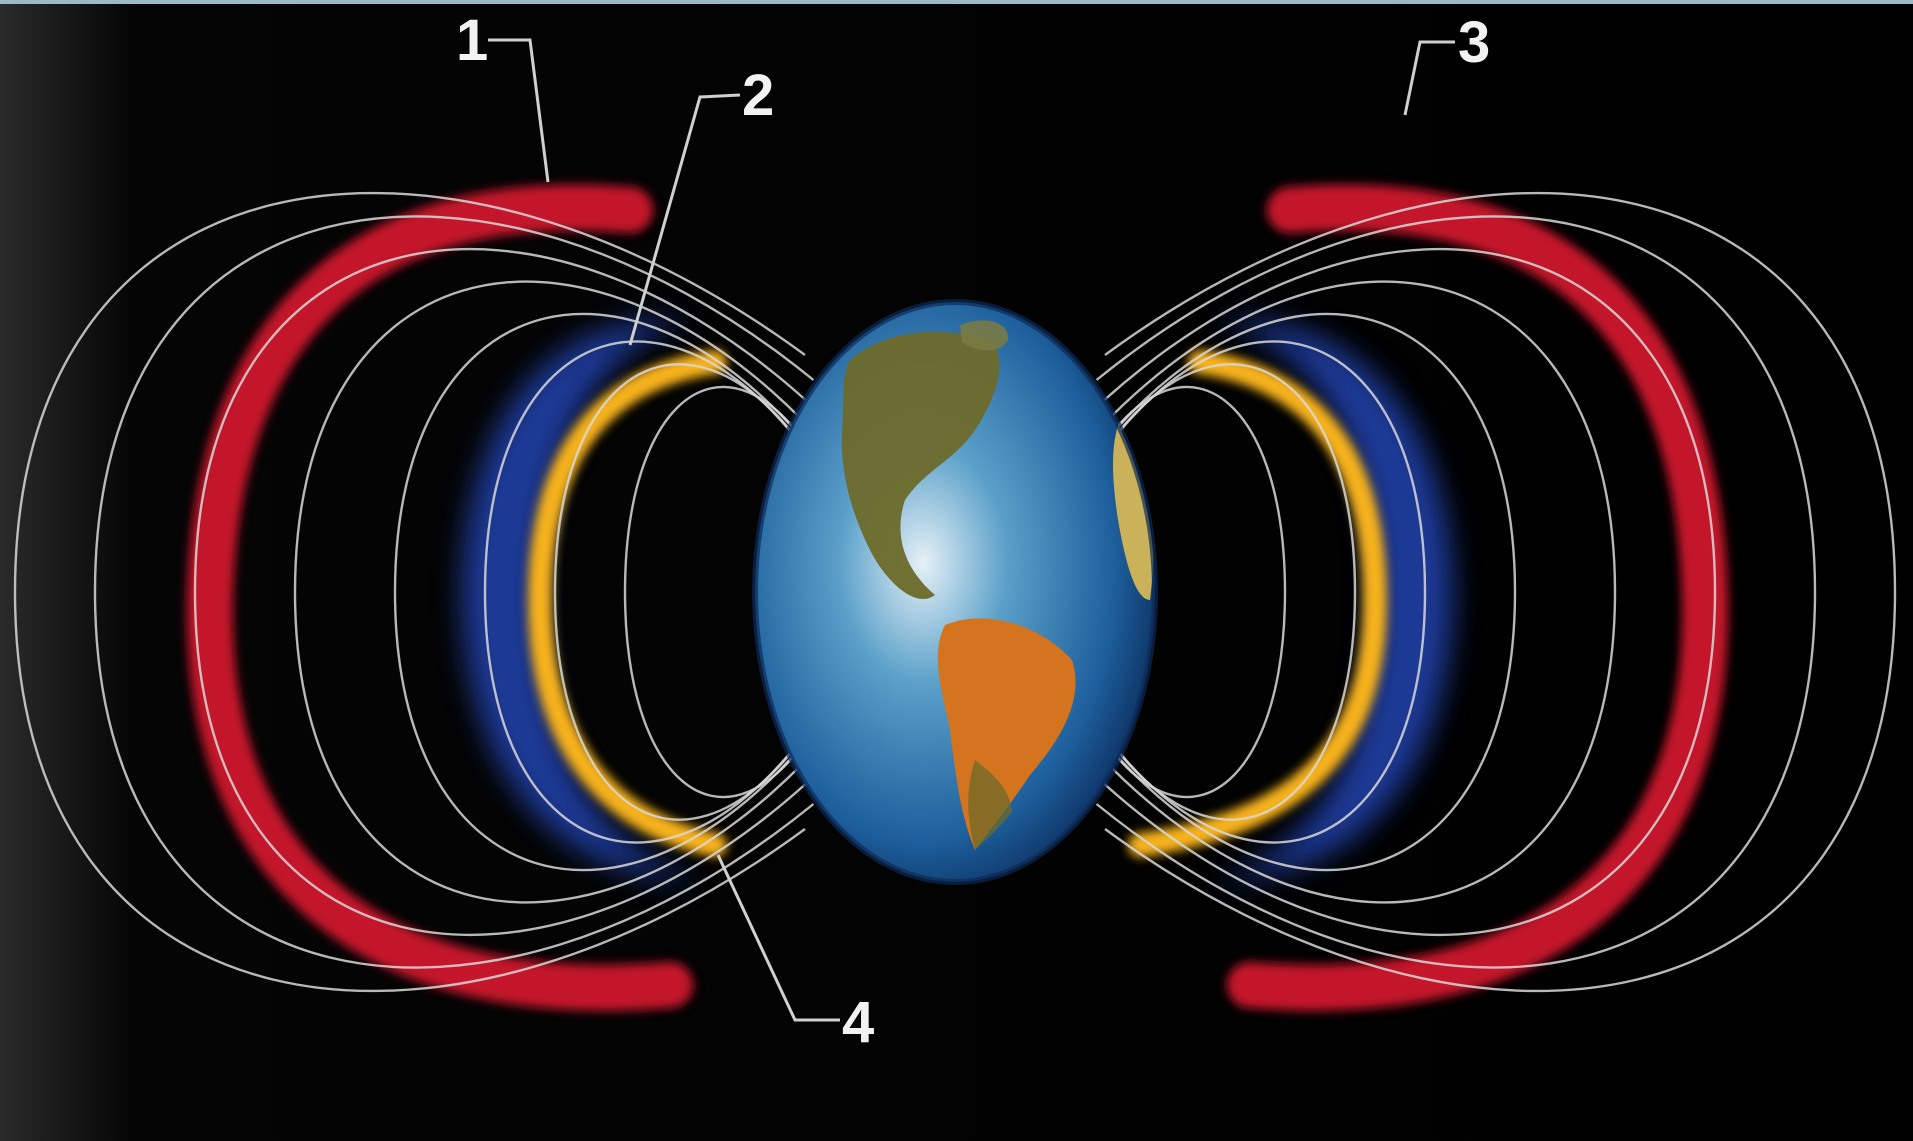  I want to click on callout-label-3: 3, so click(1474, 42).